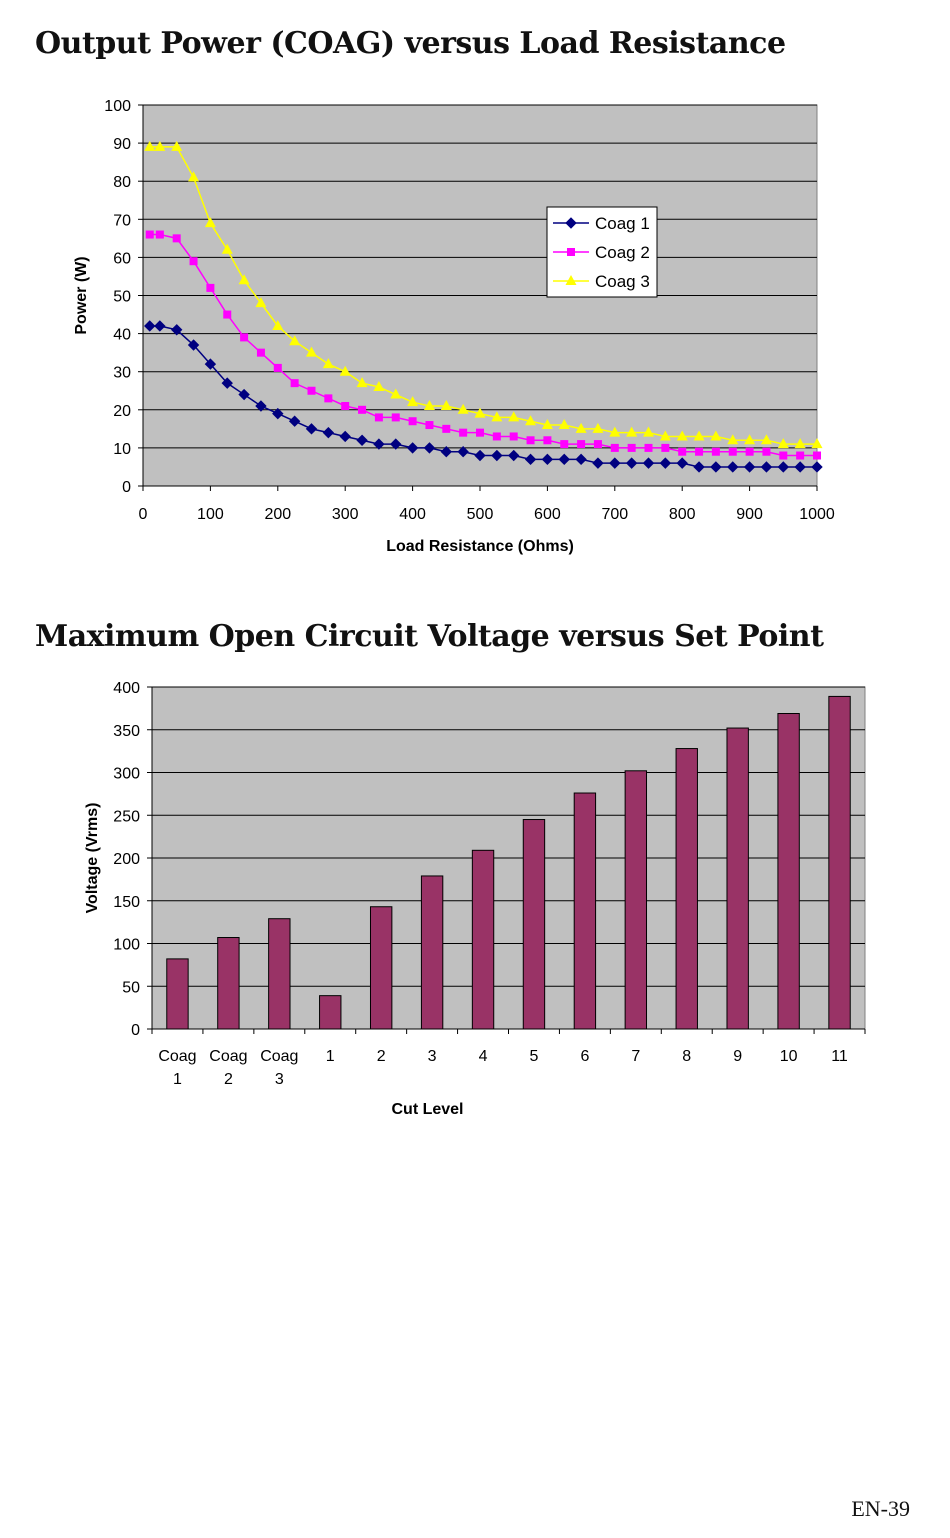 The height and width of the screenshot is (1538, 950). I want to click on x-axis-label: Load Resistance (Ohms), so click(480, 546).